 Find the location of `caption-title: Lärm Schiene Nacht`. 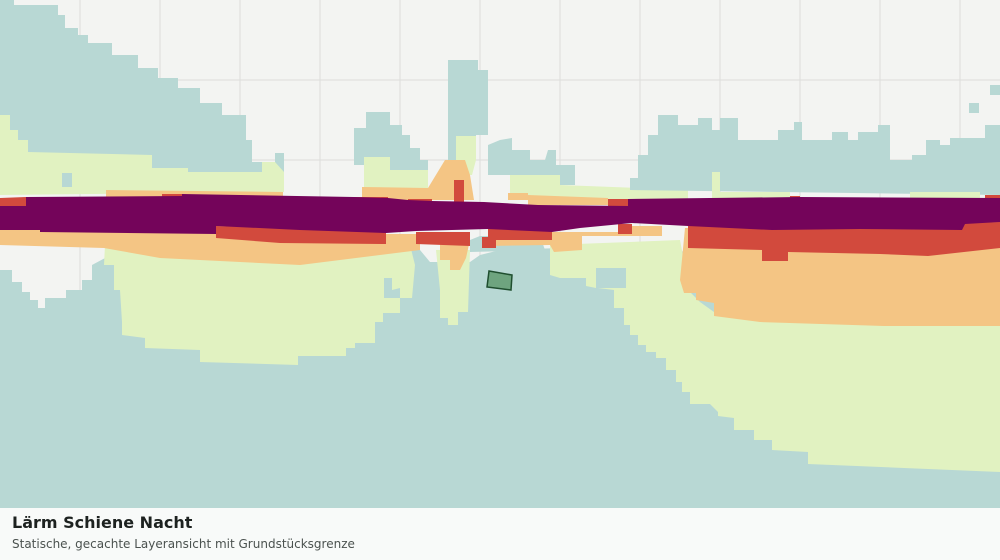

caption-title: Lärm Schiene Nacht is located at coordinates (102, 522).